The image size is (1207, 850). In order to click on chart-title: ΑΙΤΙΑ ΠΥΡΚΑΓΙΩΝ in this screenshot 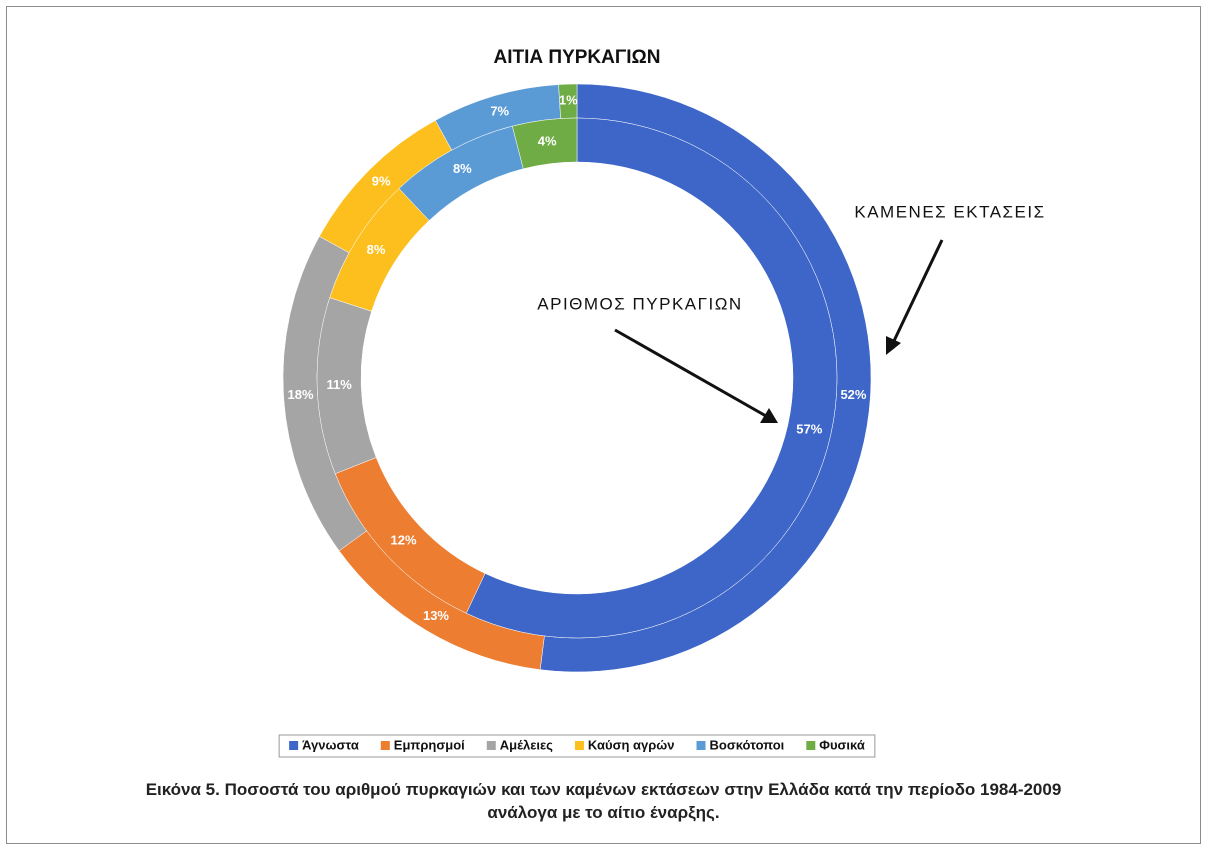, I will do `click(576, 57)`.